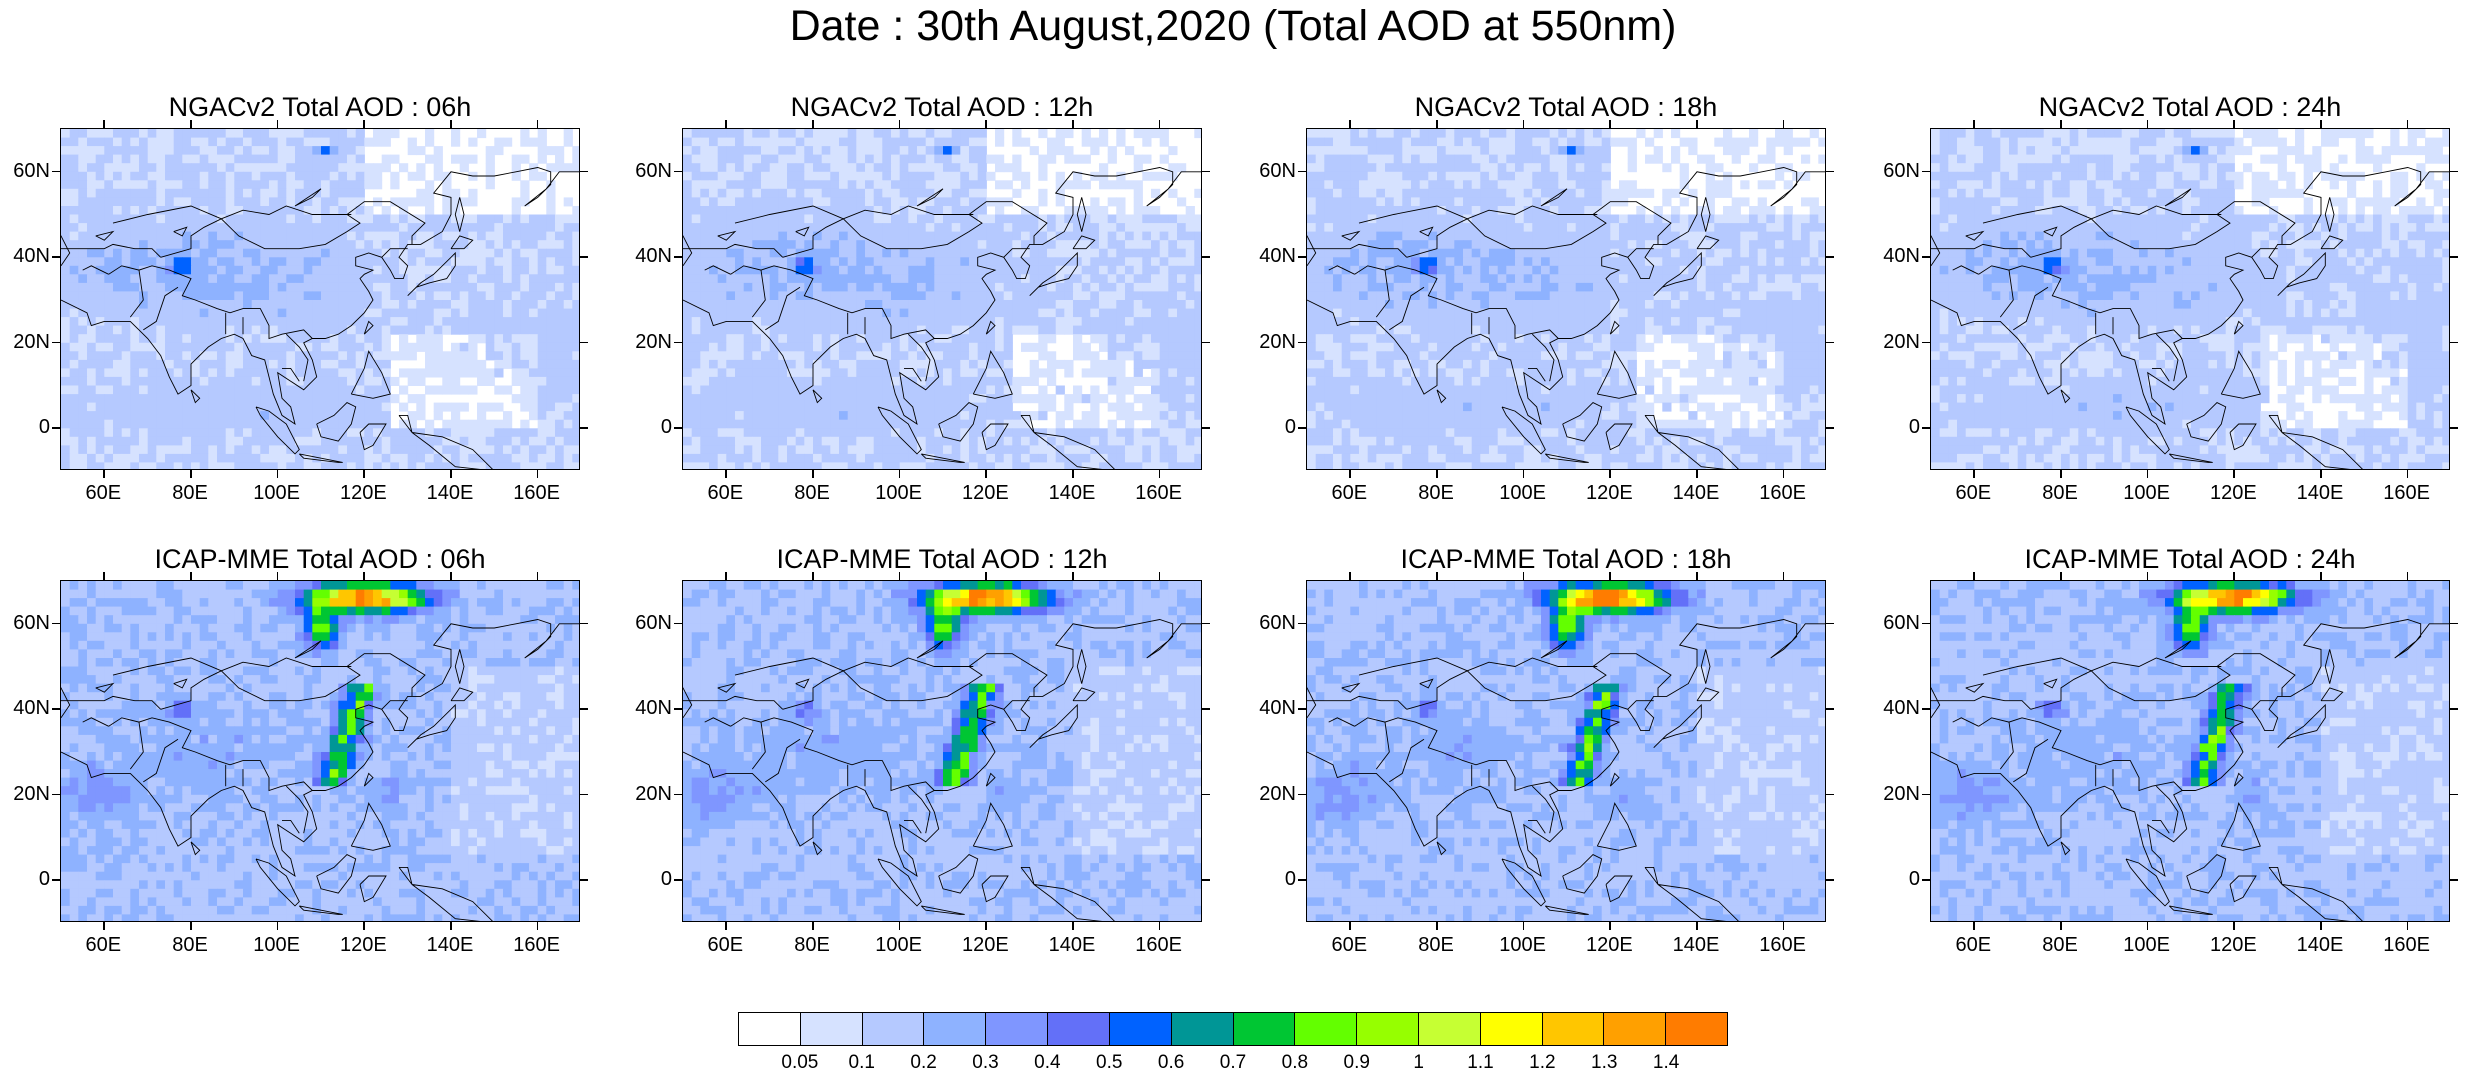  Describe the element at coordinates (942, 559) in the screenshot. I see `panel-title: ICAP-MME Total AOD : 12h` at that location.